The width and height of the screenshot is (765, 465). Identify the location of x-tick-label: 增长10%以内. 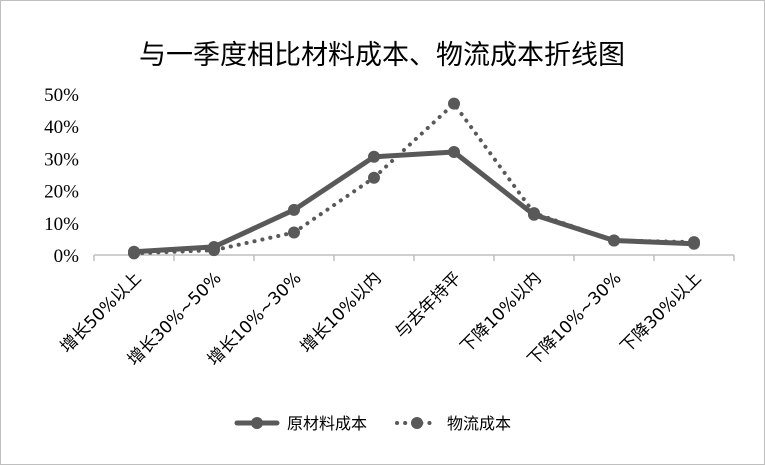
(341, 312).